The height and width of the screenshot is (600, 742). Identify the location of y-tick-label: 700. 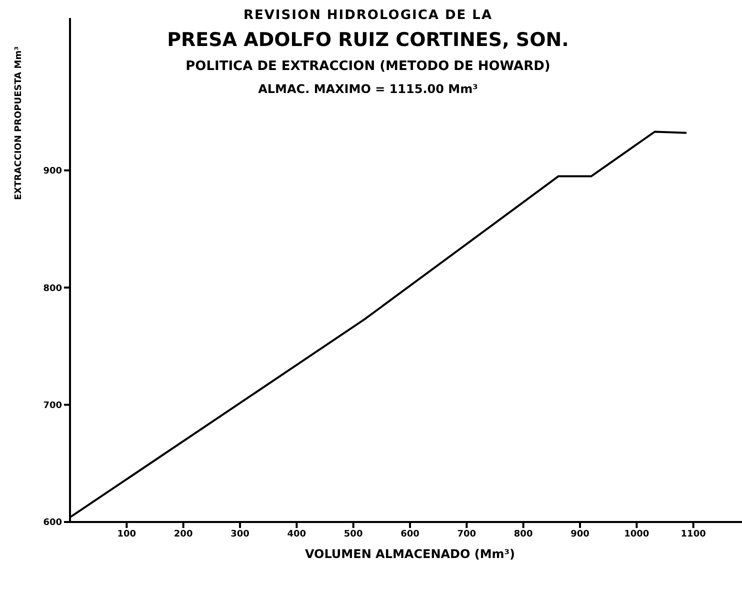
(52, 405).